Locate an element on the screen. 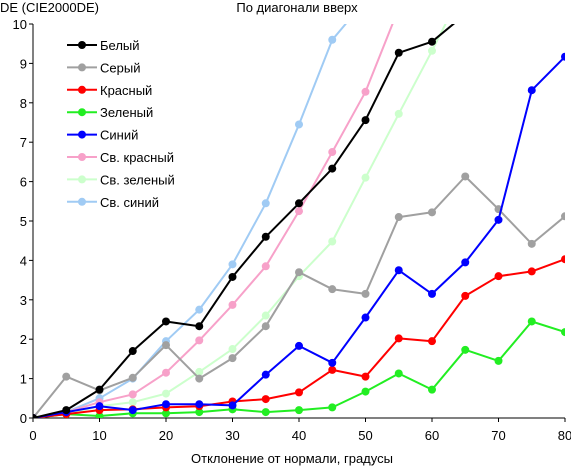 The height and width of the screenshot is (468, 571). x-tick-label: 40 is located at coordinates (299, 435).